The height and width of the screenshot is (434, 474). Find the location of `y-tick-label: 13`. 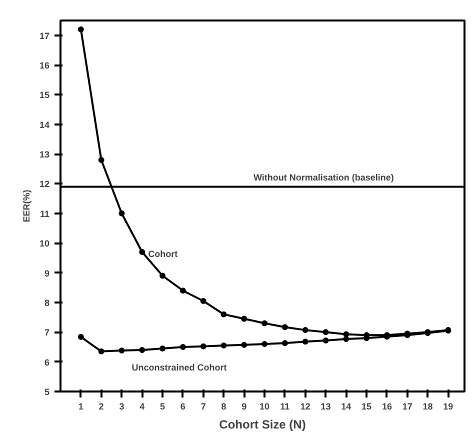

y-tick-label: 13 is located at coordinates (44, 155).